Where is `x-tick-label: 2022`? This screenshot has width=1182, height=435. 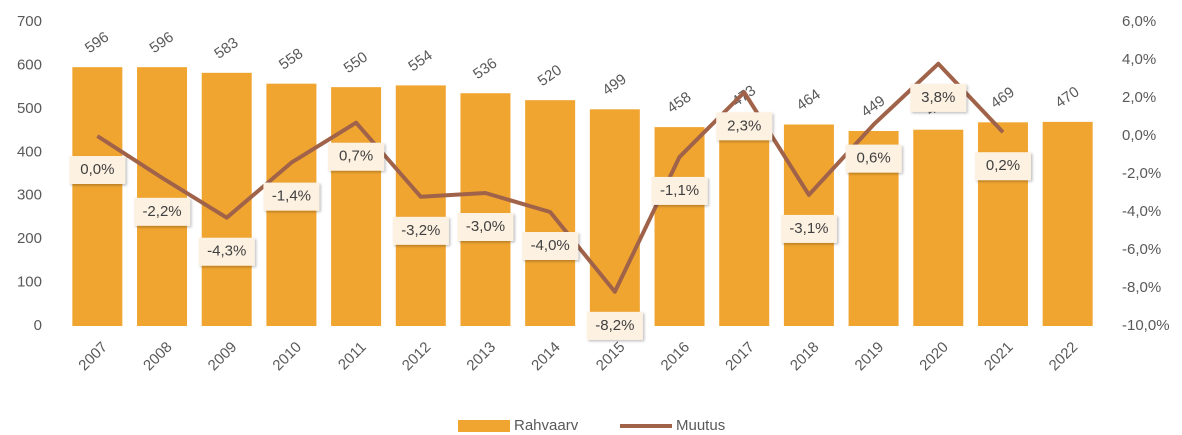 x-tick-label: 2022 is located at coordinates (1064, 357).